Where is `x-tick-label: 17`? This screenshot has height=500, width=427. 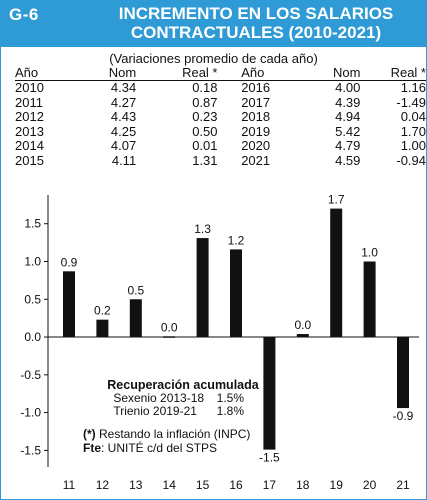 x-tick-label: 17 is located at coordinates (270, 485).